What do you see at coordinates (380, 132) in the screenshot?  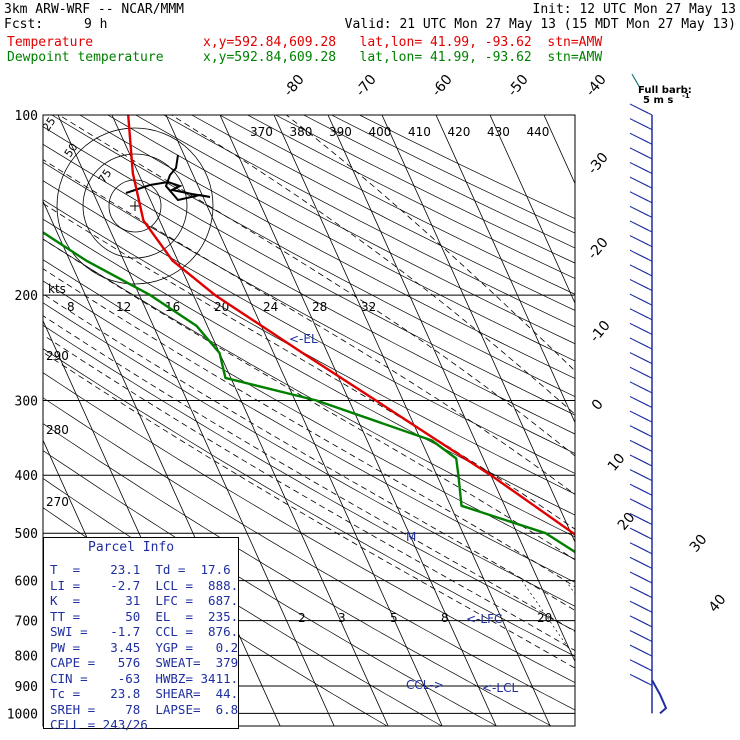 I see `theta-e-label: 400` at bounding box center [380, 132].